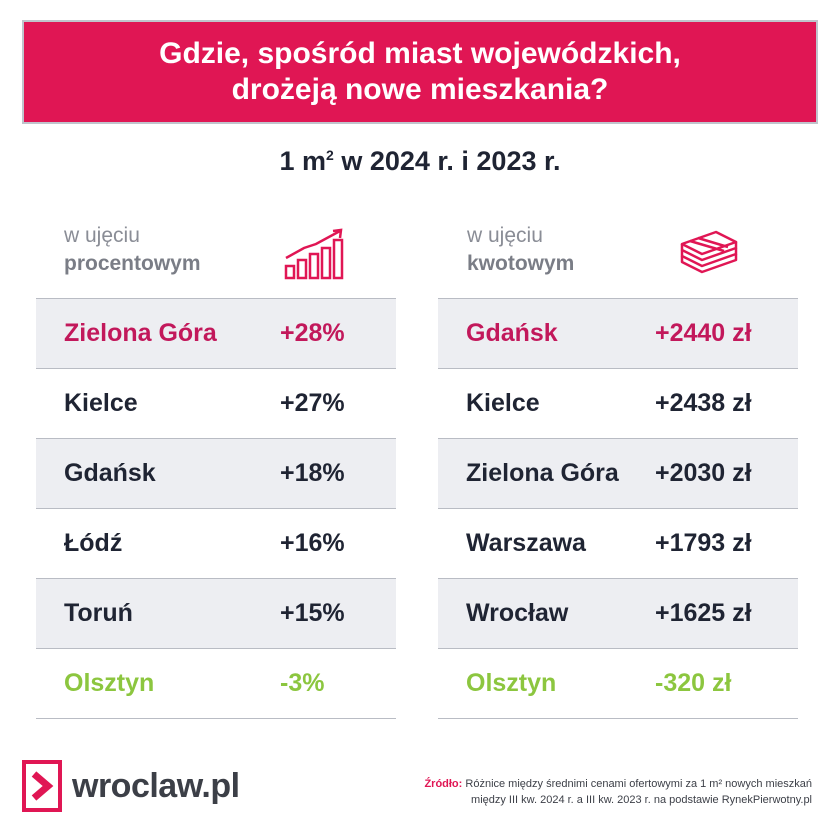 The image size is (840, 840). What do you see at coordinates (98, 613) in the screenshot?
I see `city-name: Toruń` at bounding box center [98, 613].